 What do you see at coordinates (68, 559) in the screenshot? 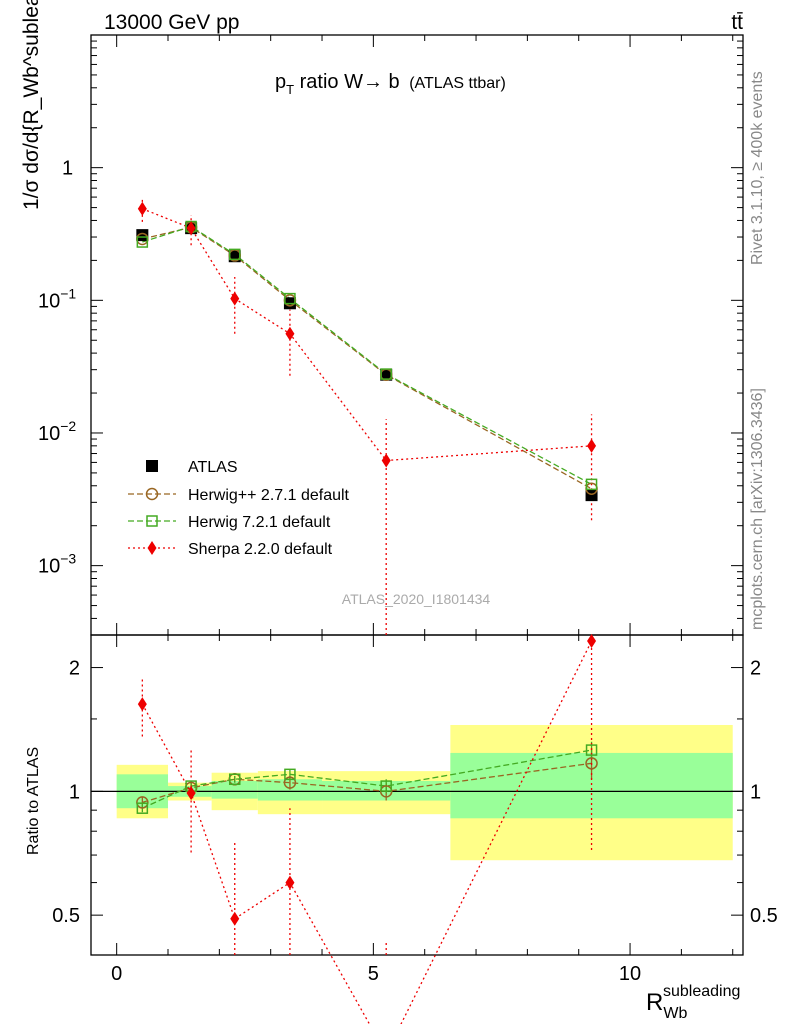
I see `top-y-tick-label-exp: −3` at bounding box center [68, 559].